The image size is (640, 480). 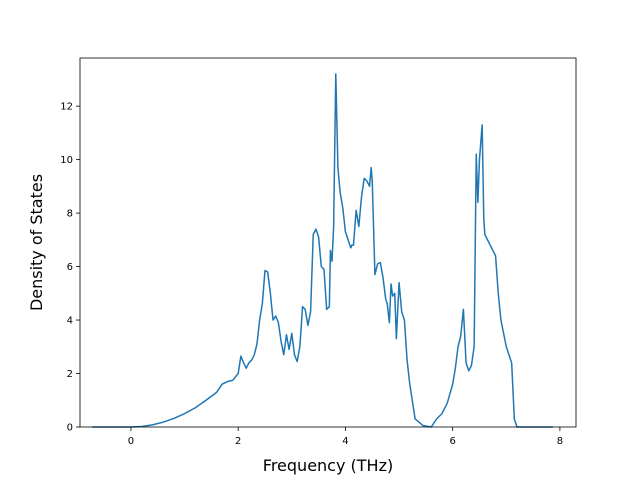 What do you see at coordinates (70, 267) in the screenshot?
I see `y-tick-label: 6` at bounding box center [70, 267].